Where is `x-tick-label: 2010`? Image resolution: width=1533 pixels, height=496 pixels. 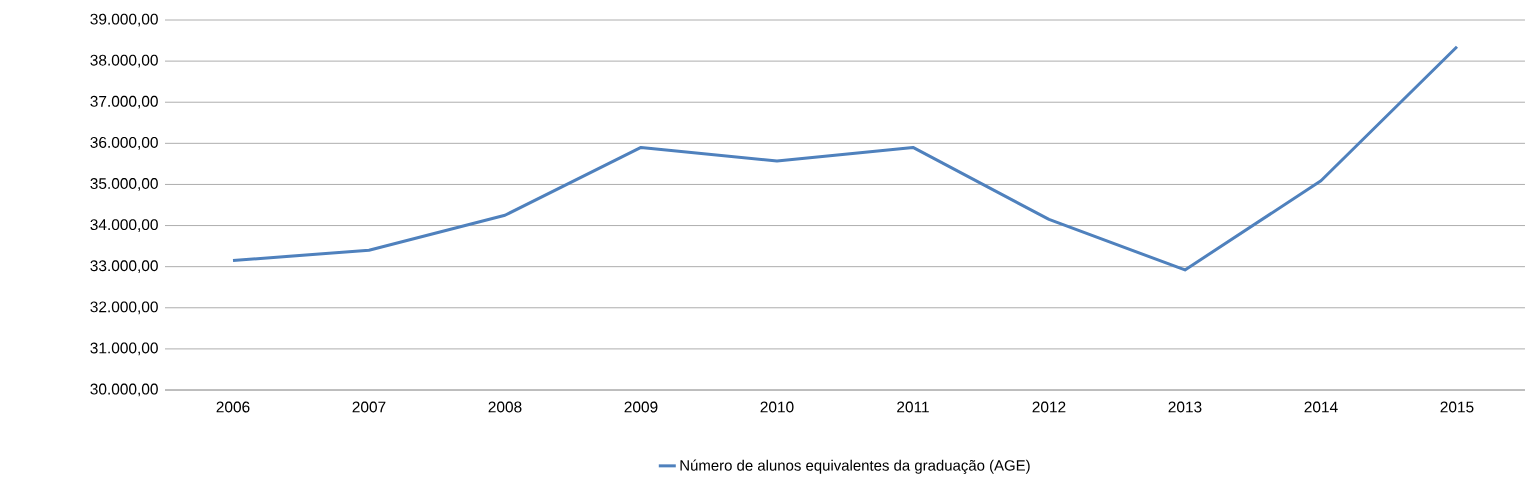 x-tick-label: 2010 is located at coordinates (777, 407).